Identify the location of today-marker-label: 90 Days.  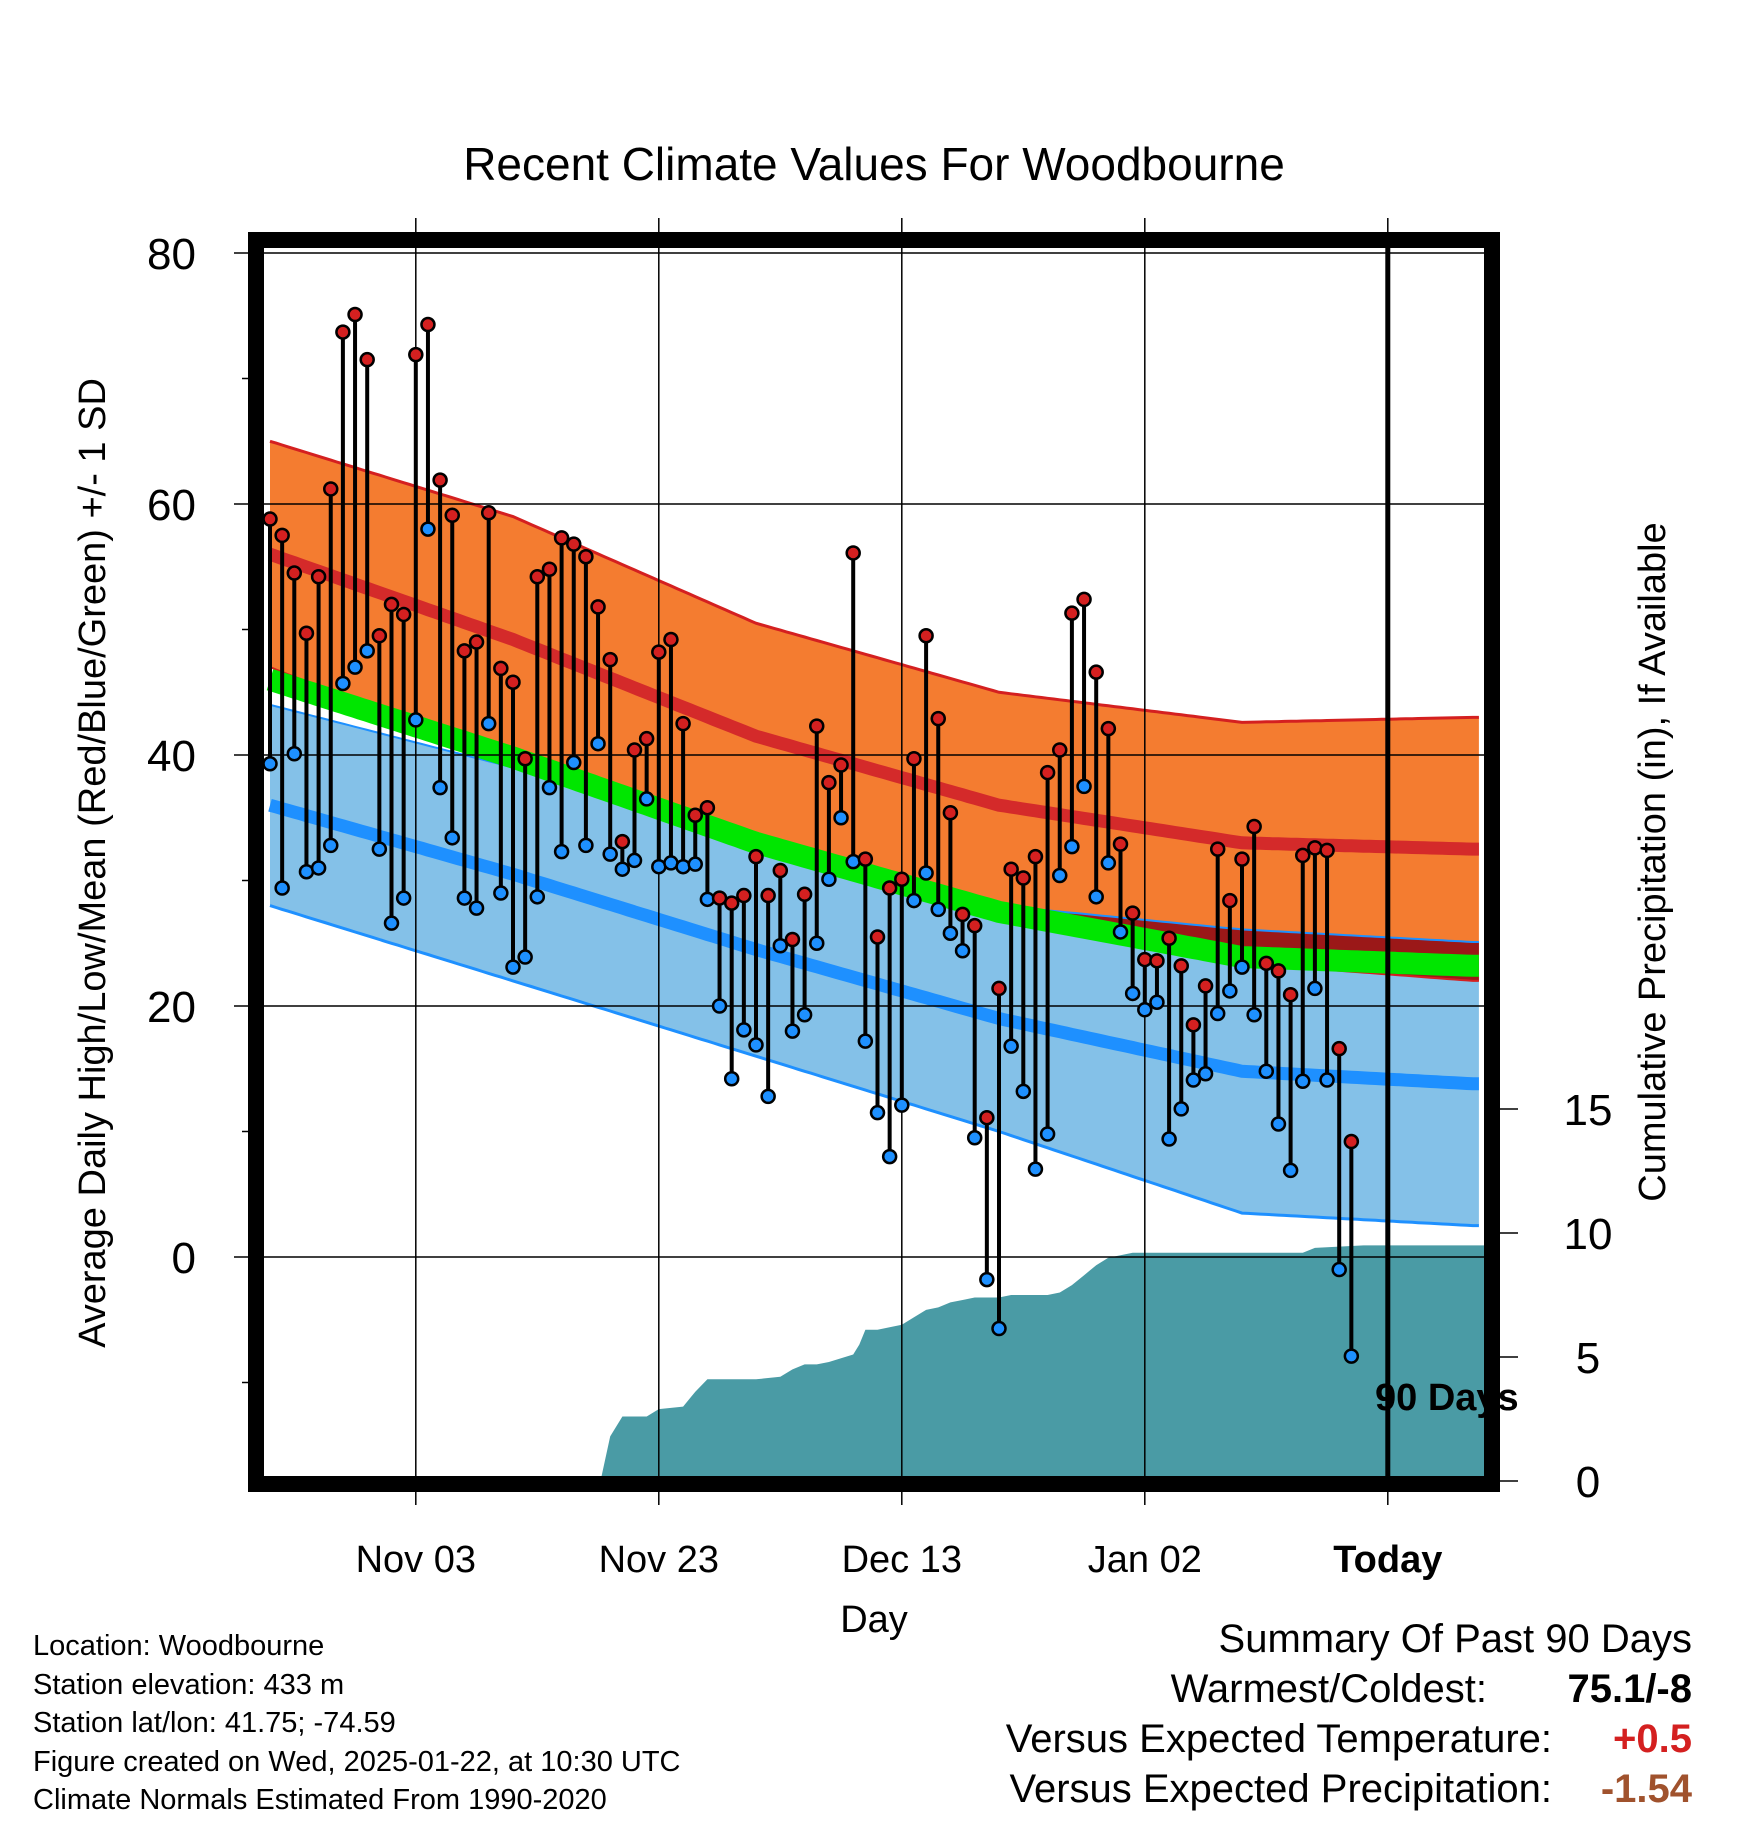
(1447, 1398).